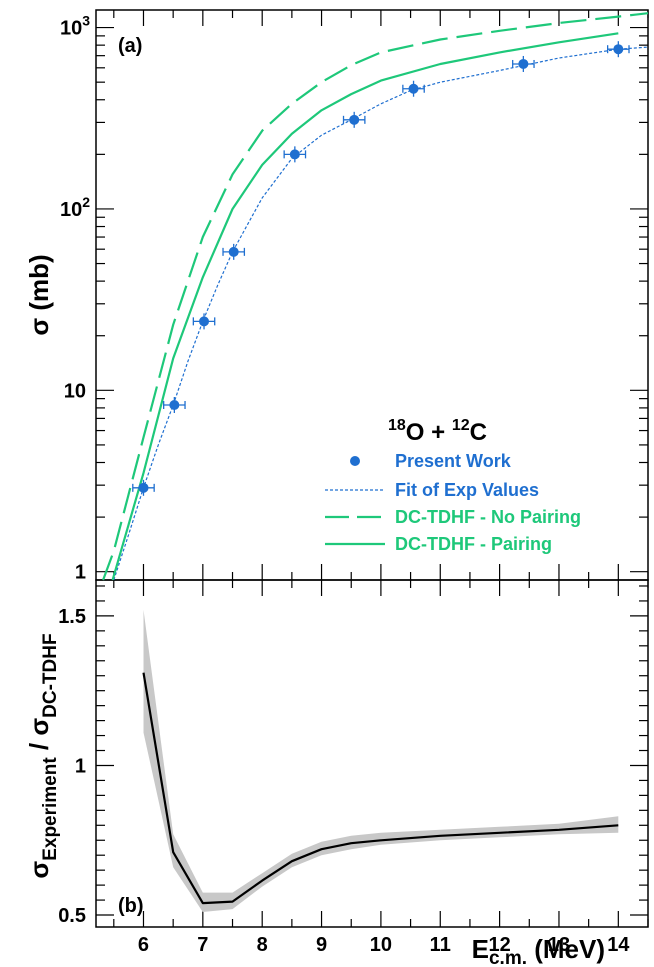 The width and height of the screenshot is (654, 967). I want to click on legend-label-no-pairing: DC-TDHF - No Pairing, so click(488, 517).